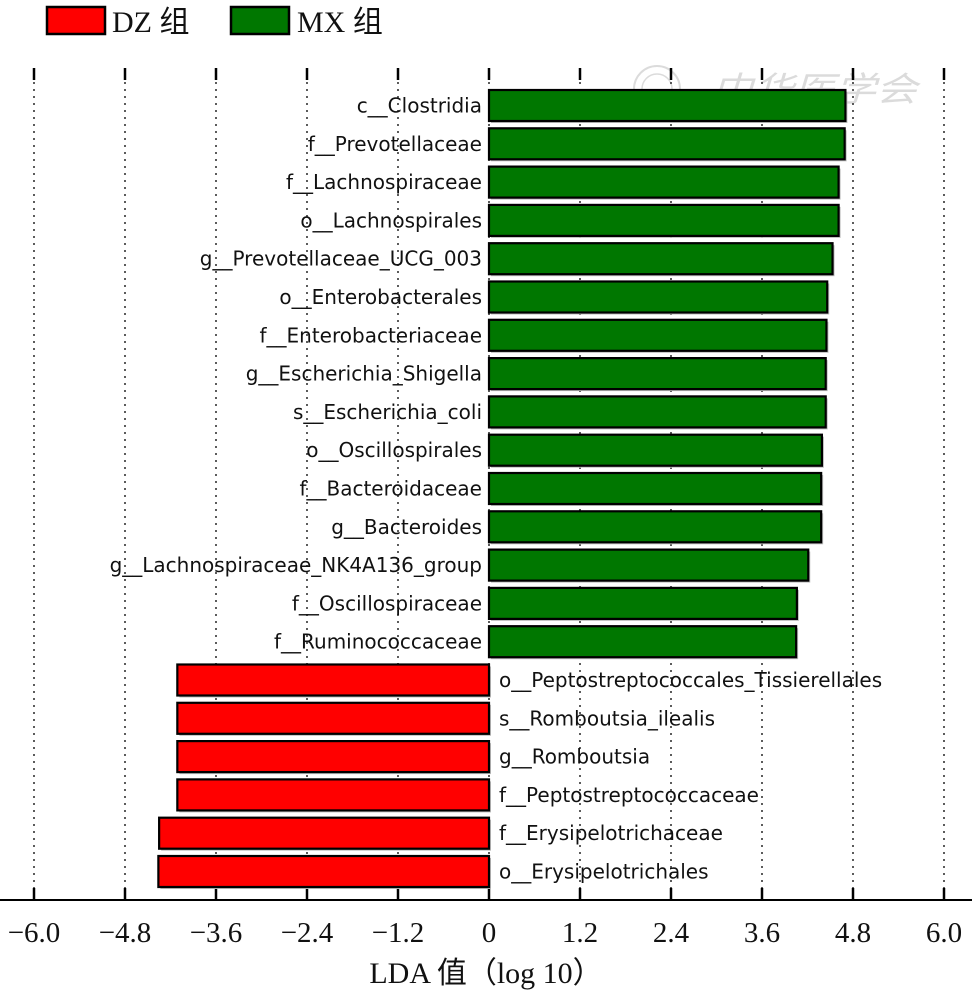 The width and height of the screenshot is (972, 993). Describe the element at coordinates (394, 450) in the screenshot. I see `category-label: o__Oscillospirales` at that location.